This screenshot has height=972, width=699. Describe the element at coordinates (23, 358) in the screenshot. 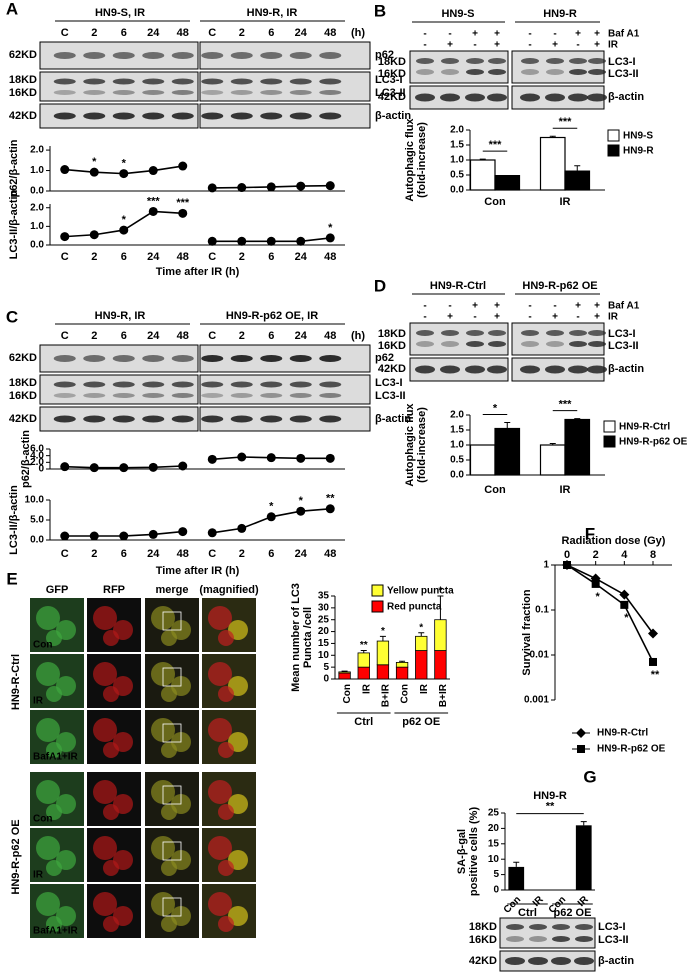

I see `size-label: 62KD` at that location.